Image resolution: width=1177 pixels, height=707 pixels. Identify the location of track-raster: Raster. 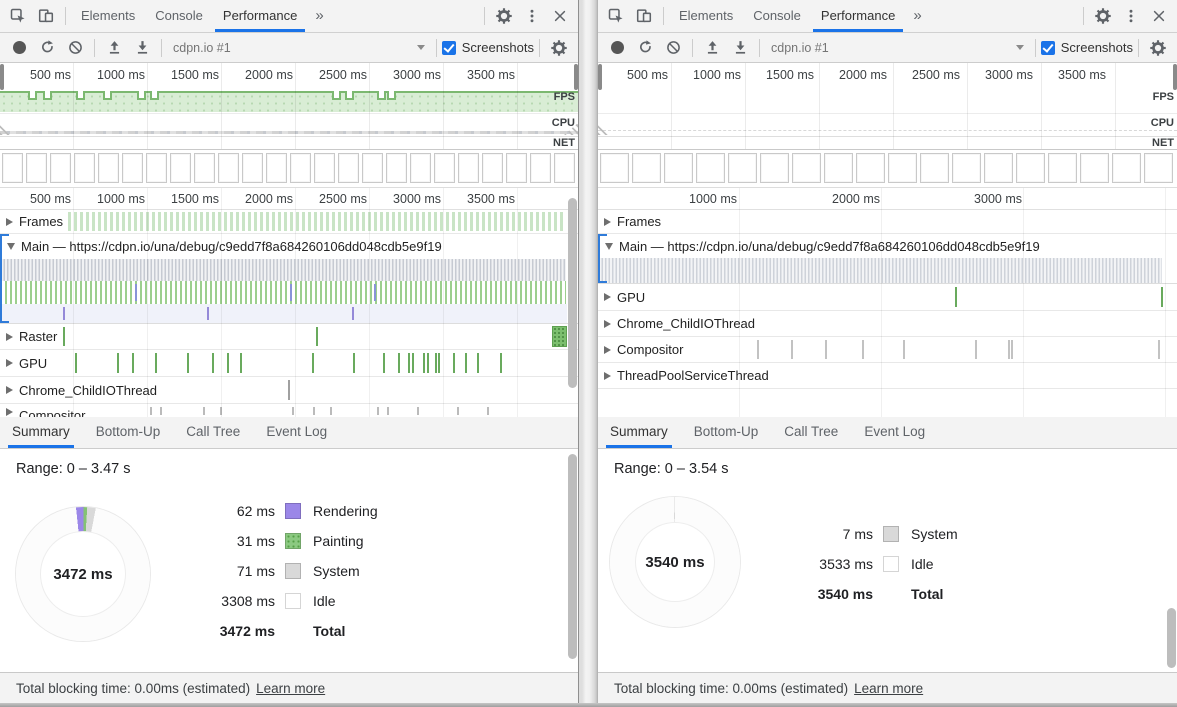
(289, 337).